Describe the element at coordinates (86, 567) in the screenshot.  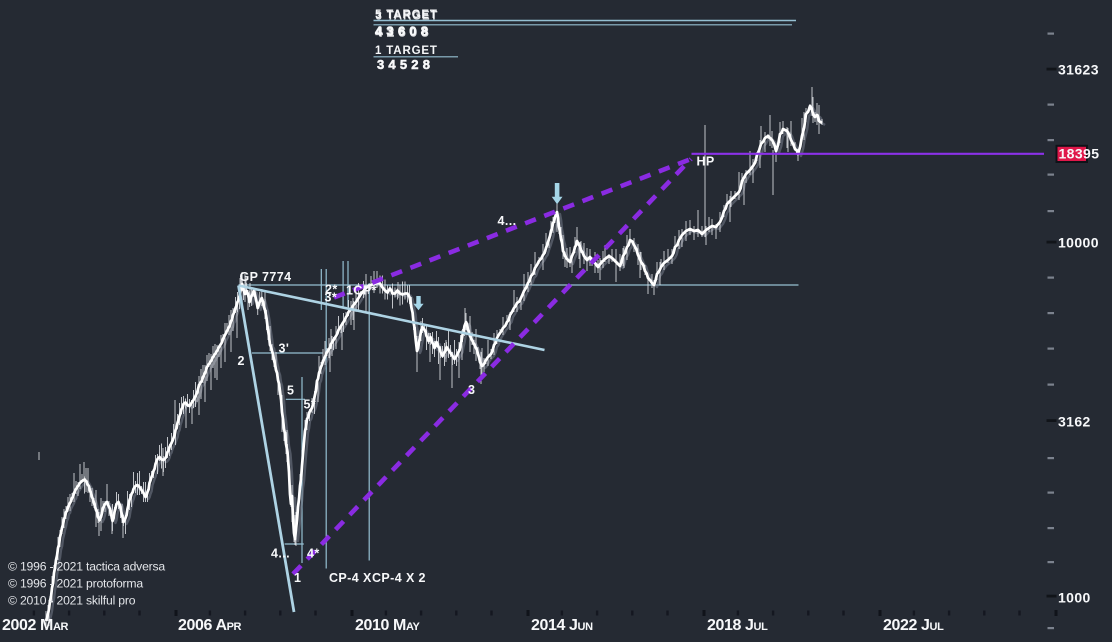
I see `svg-text: © 1996 - 2021 tactica adversa` at that location.